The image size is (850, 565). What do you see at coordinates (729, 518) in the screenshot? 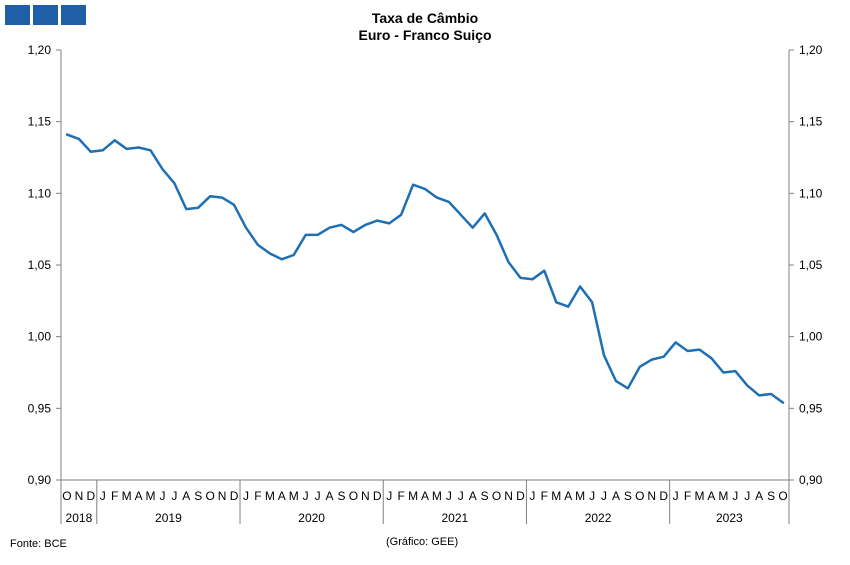
I see `year-label: 2023` at bounding box center [729, 518].